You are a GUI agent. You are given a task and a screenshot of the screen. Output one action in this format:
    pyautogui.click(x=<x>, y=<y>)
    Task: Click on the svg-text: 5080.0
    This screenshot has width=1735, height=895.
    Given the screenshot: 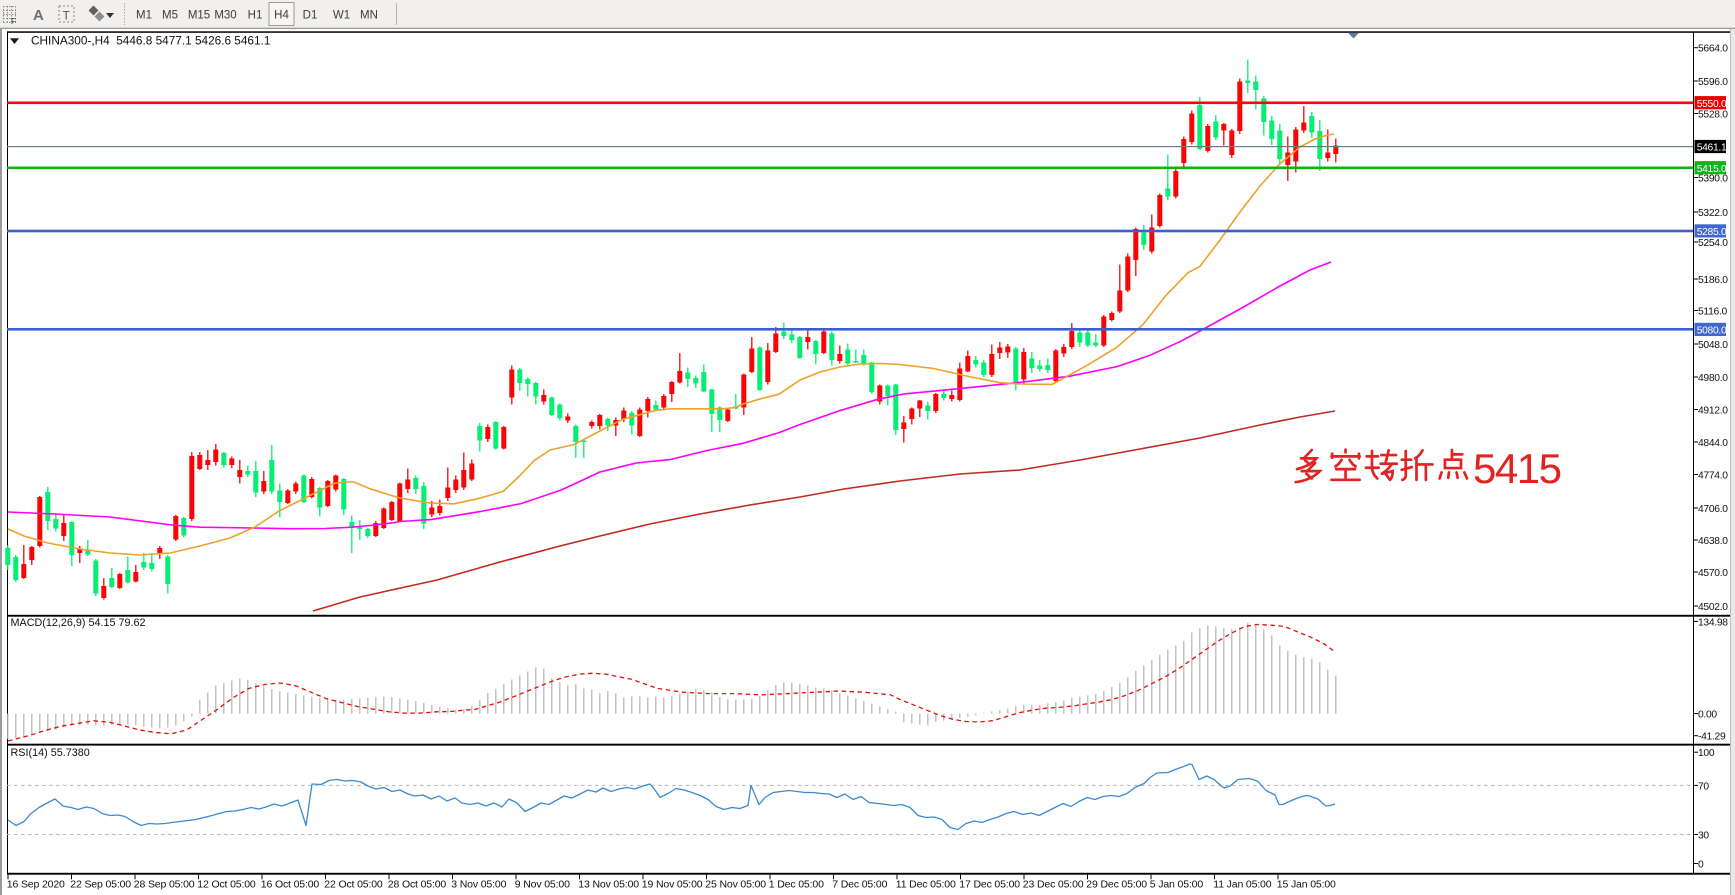 What is the action you would take?
    pyautogui.click(x=1712, y=331)
    